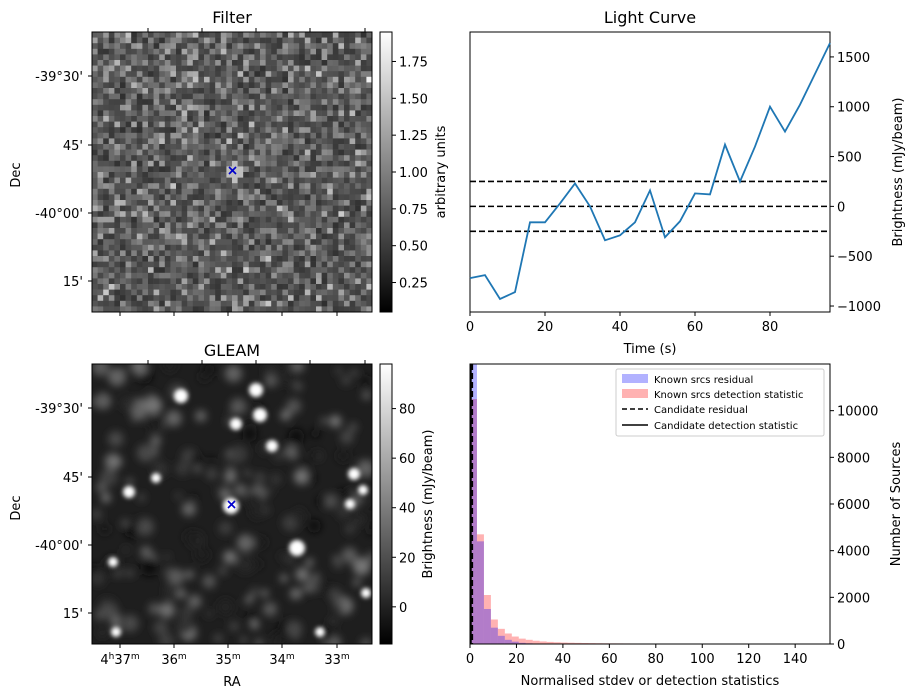  What do you see at coordinates (650, 681) in the screenshot?
I see `histogram-xlabel: Normalised stdev or detection statistics` at bounding box center [650, 681].